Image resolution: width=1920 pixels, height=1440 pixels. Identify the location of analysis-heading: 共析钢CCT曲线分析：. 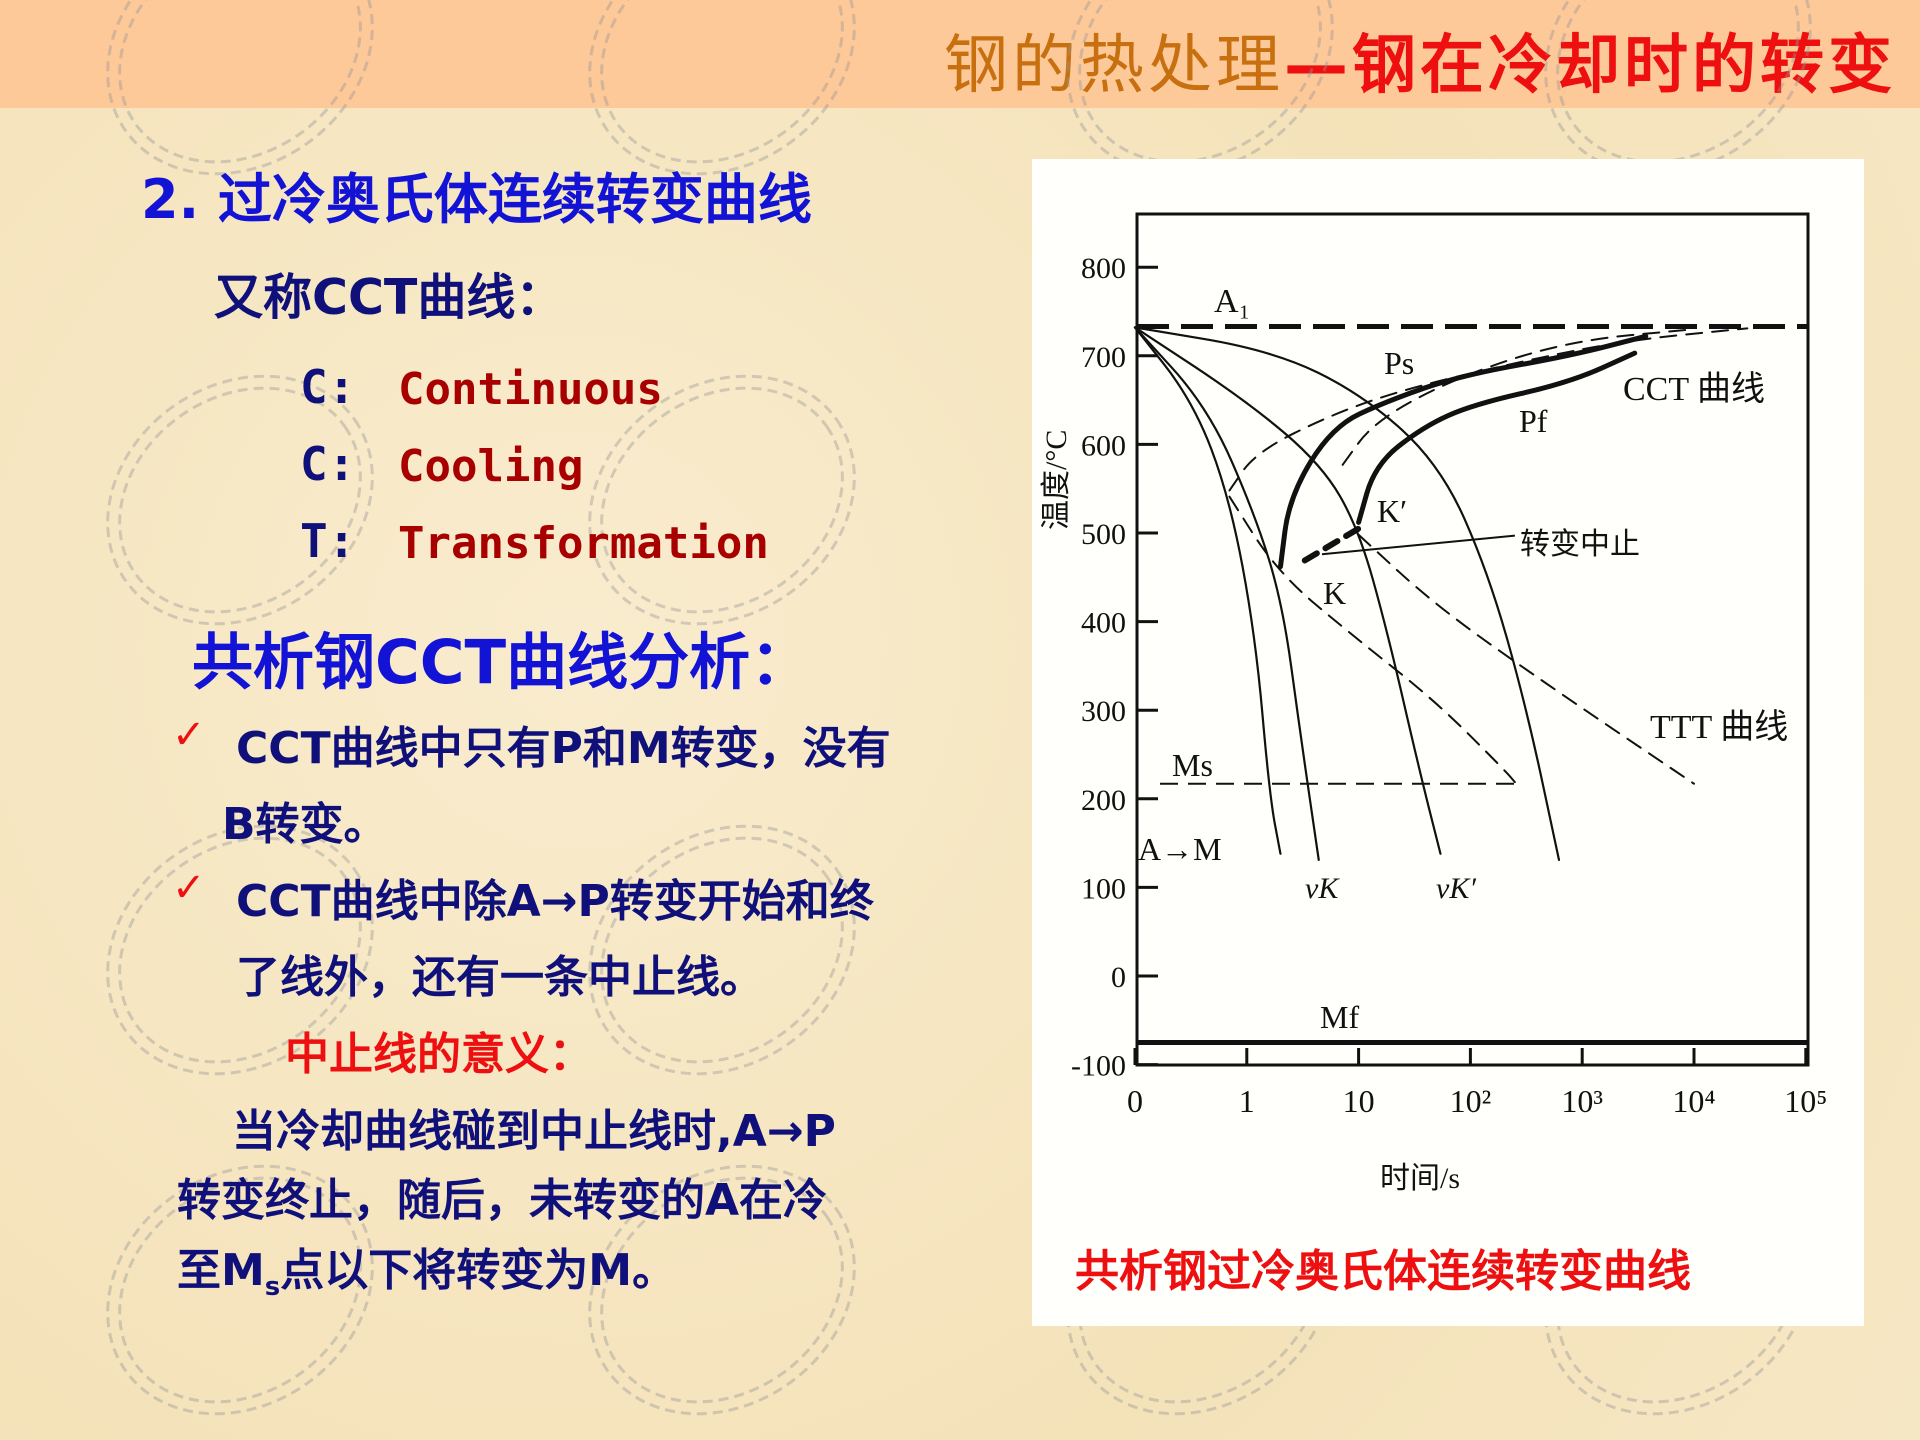
(502, 662).